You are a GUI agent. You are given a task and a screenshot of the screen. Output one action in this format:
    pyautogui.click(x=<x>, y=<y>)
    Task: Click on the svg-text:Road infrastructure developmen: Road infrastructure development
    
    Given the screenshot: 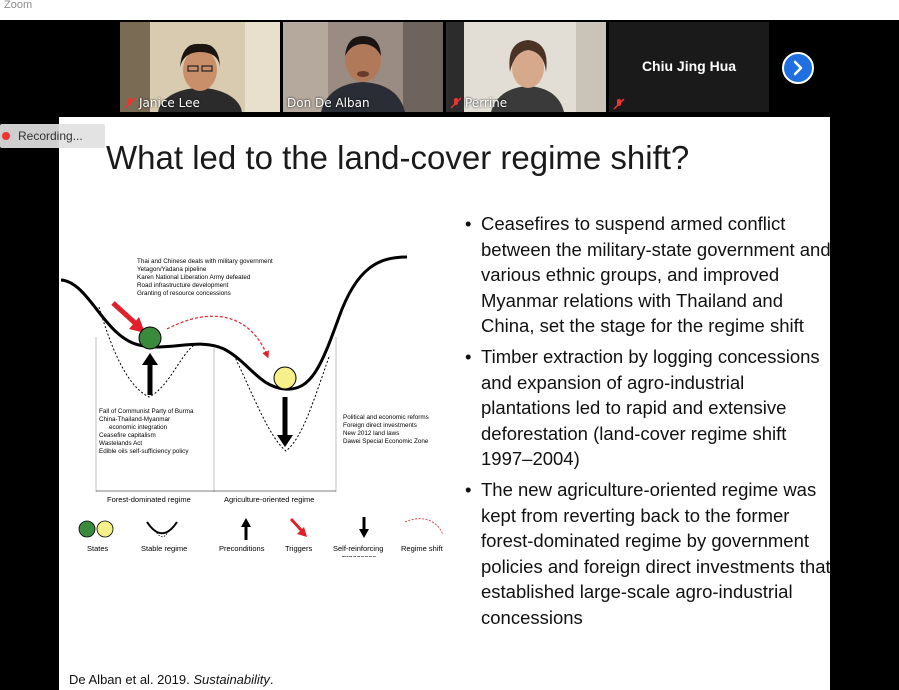 What is the action you would take?
    pyautogui.click(x=183, y=285)
    